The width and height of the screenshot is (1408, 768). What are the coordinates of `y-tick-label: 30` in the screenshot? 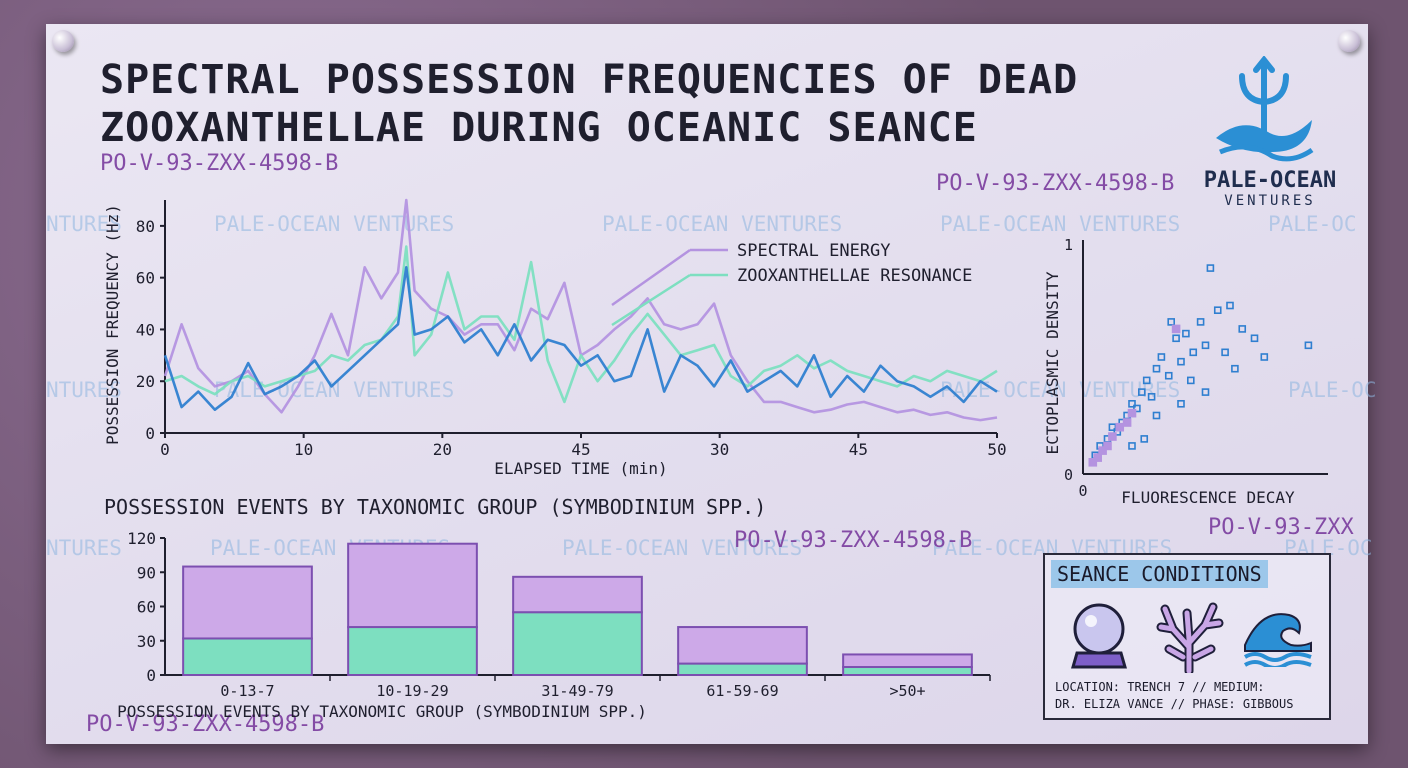 It's located at (146, 641).